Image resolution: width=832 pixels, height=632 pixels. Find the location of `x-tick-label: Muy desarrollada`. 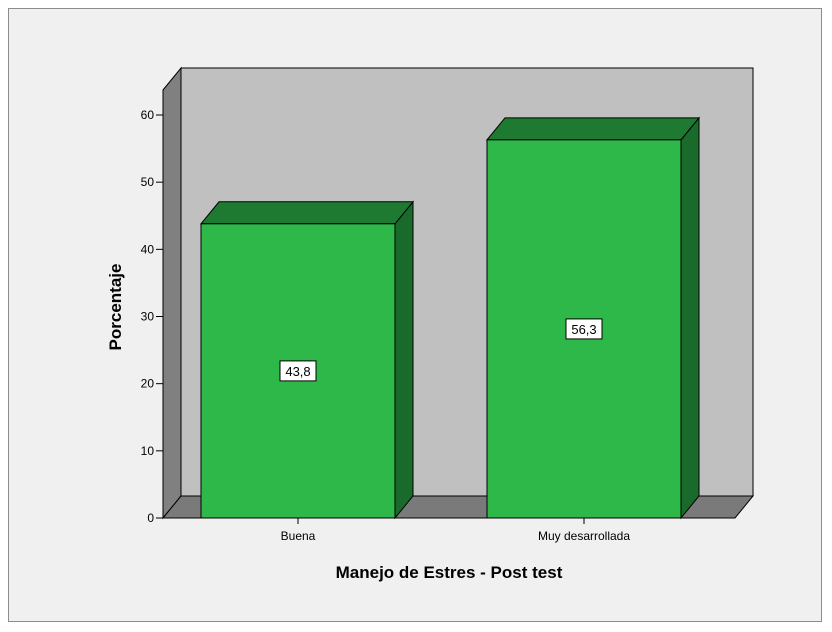

x-tick-label: Muy desarrollada is located at coordinates (584, 536).